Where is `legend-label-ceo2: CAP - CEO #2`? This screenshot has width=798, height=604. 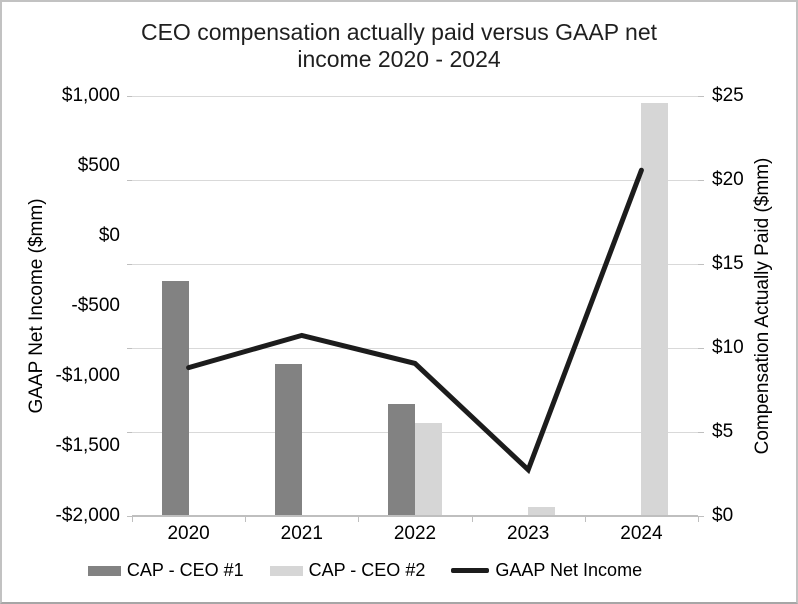 legend-label-ceo2: CAP - CEO #2 is located at coordinates (367, 570).